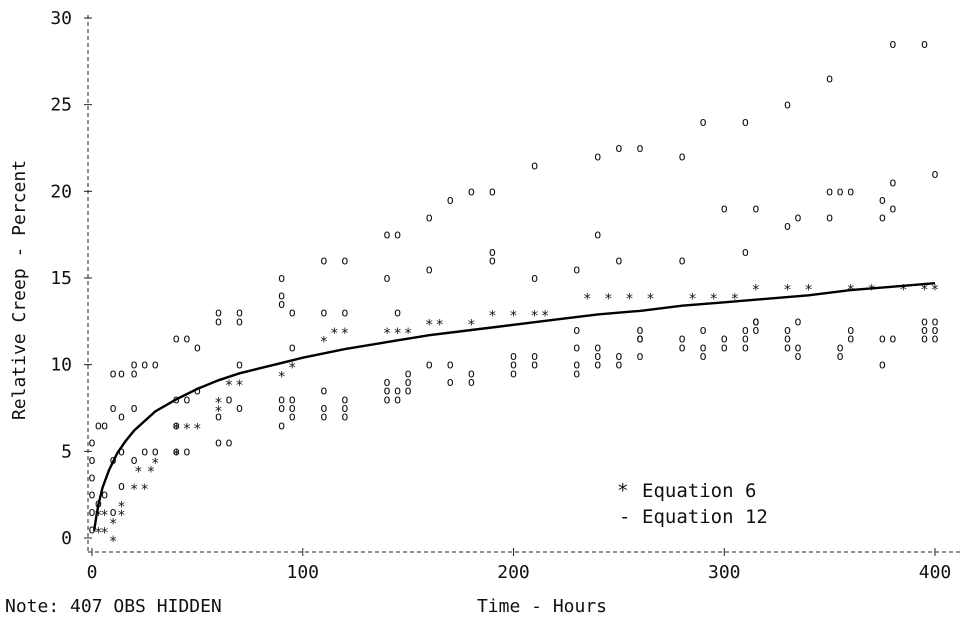  Describe the element at coordinates (61, 18) in the screenshot. I see `y-tick-label: 30` at that location.